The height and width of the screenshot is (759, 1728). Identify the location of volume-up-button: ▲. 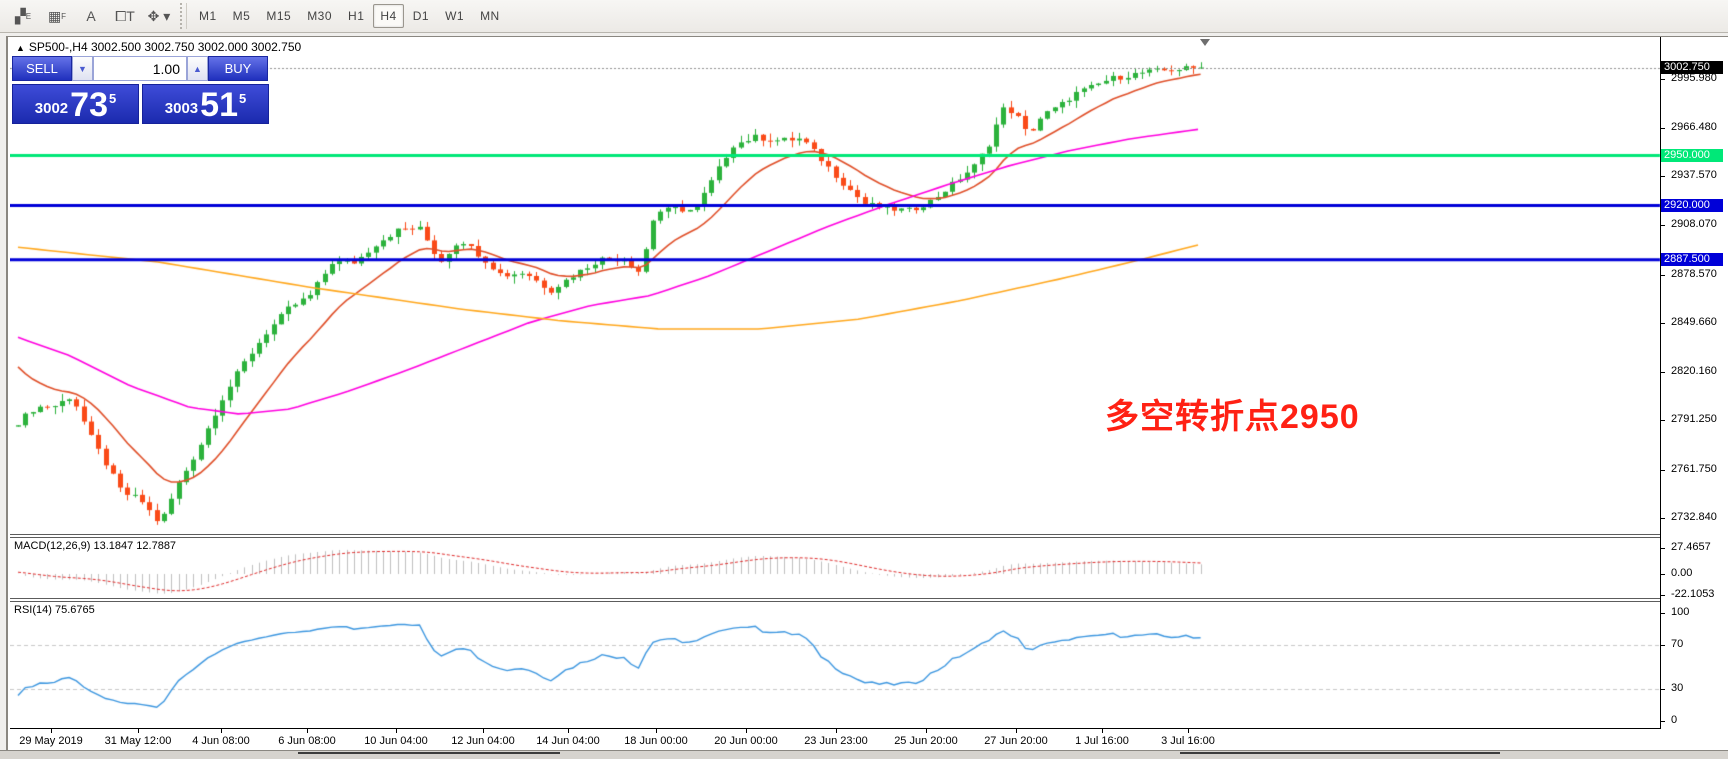
(197, 68).